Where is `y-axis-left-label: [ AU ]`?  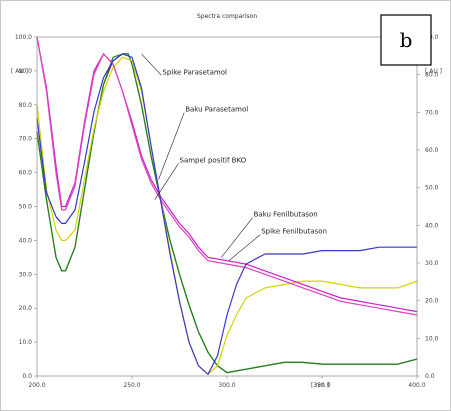 y-axis-left-label: [ AU ] is located at coordinates (19, 71).